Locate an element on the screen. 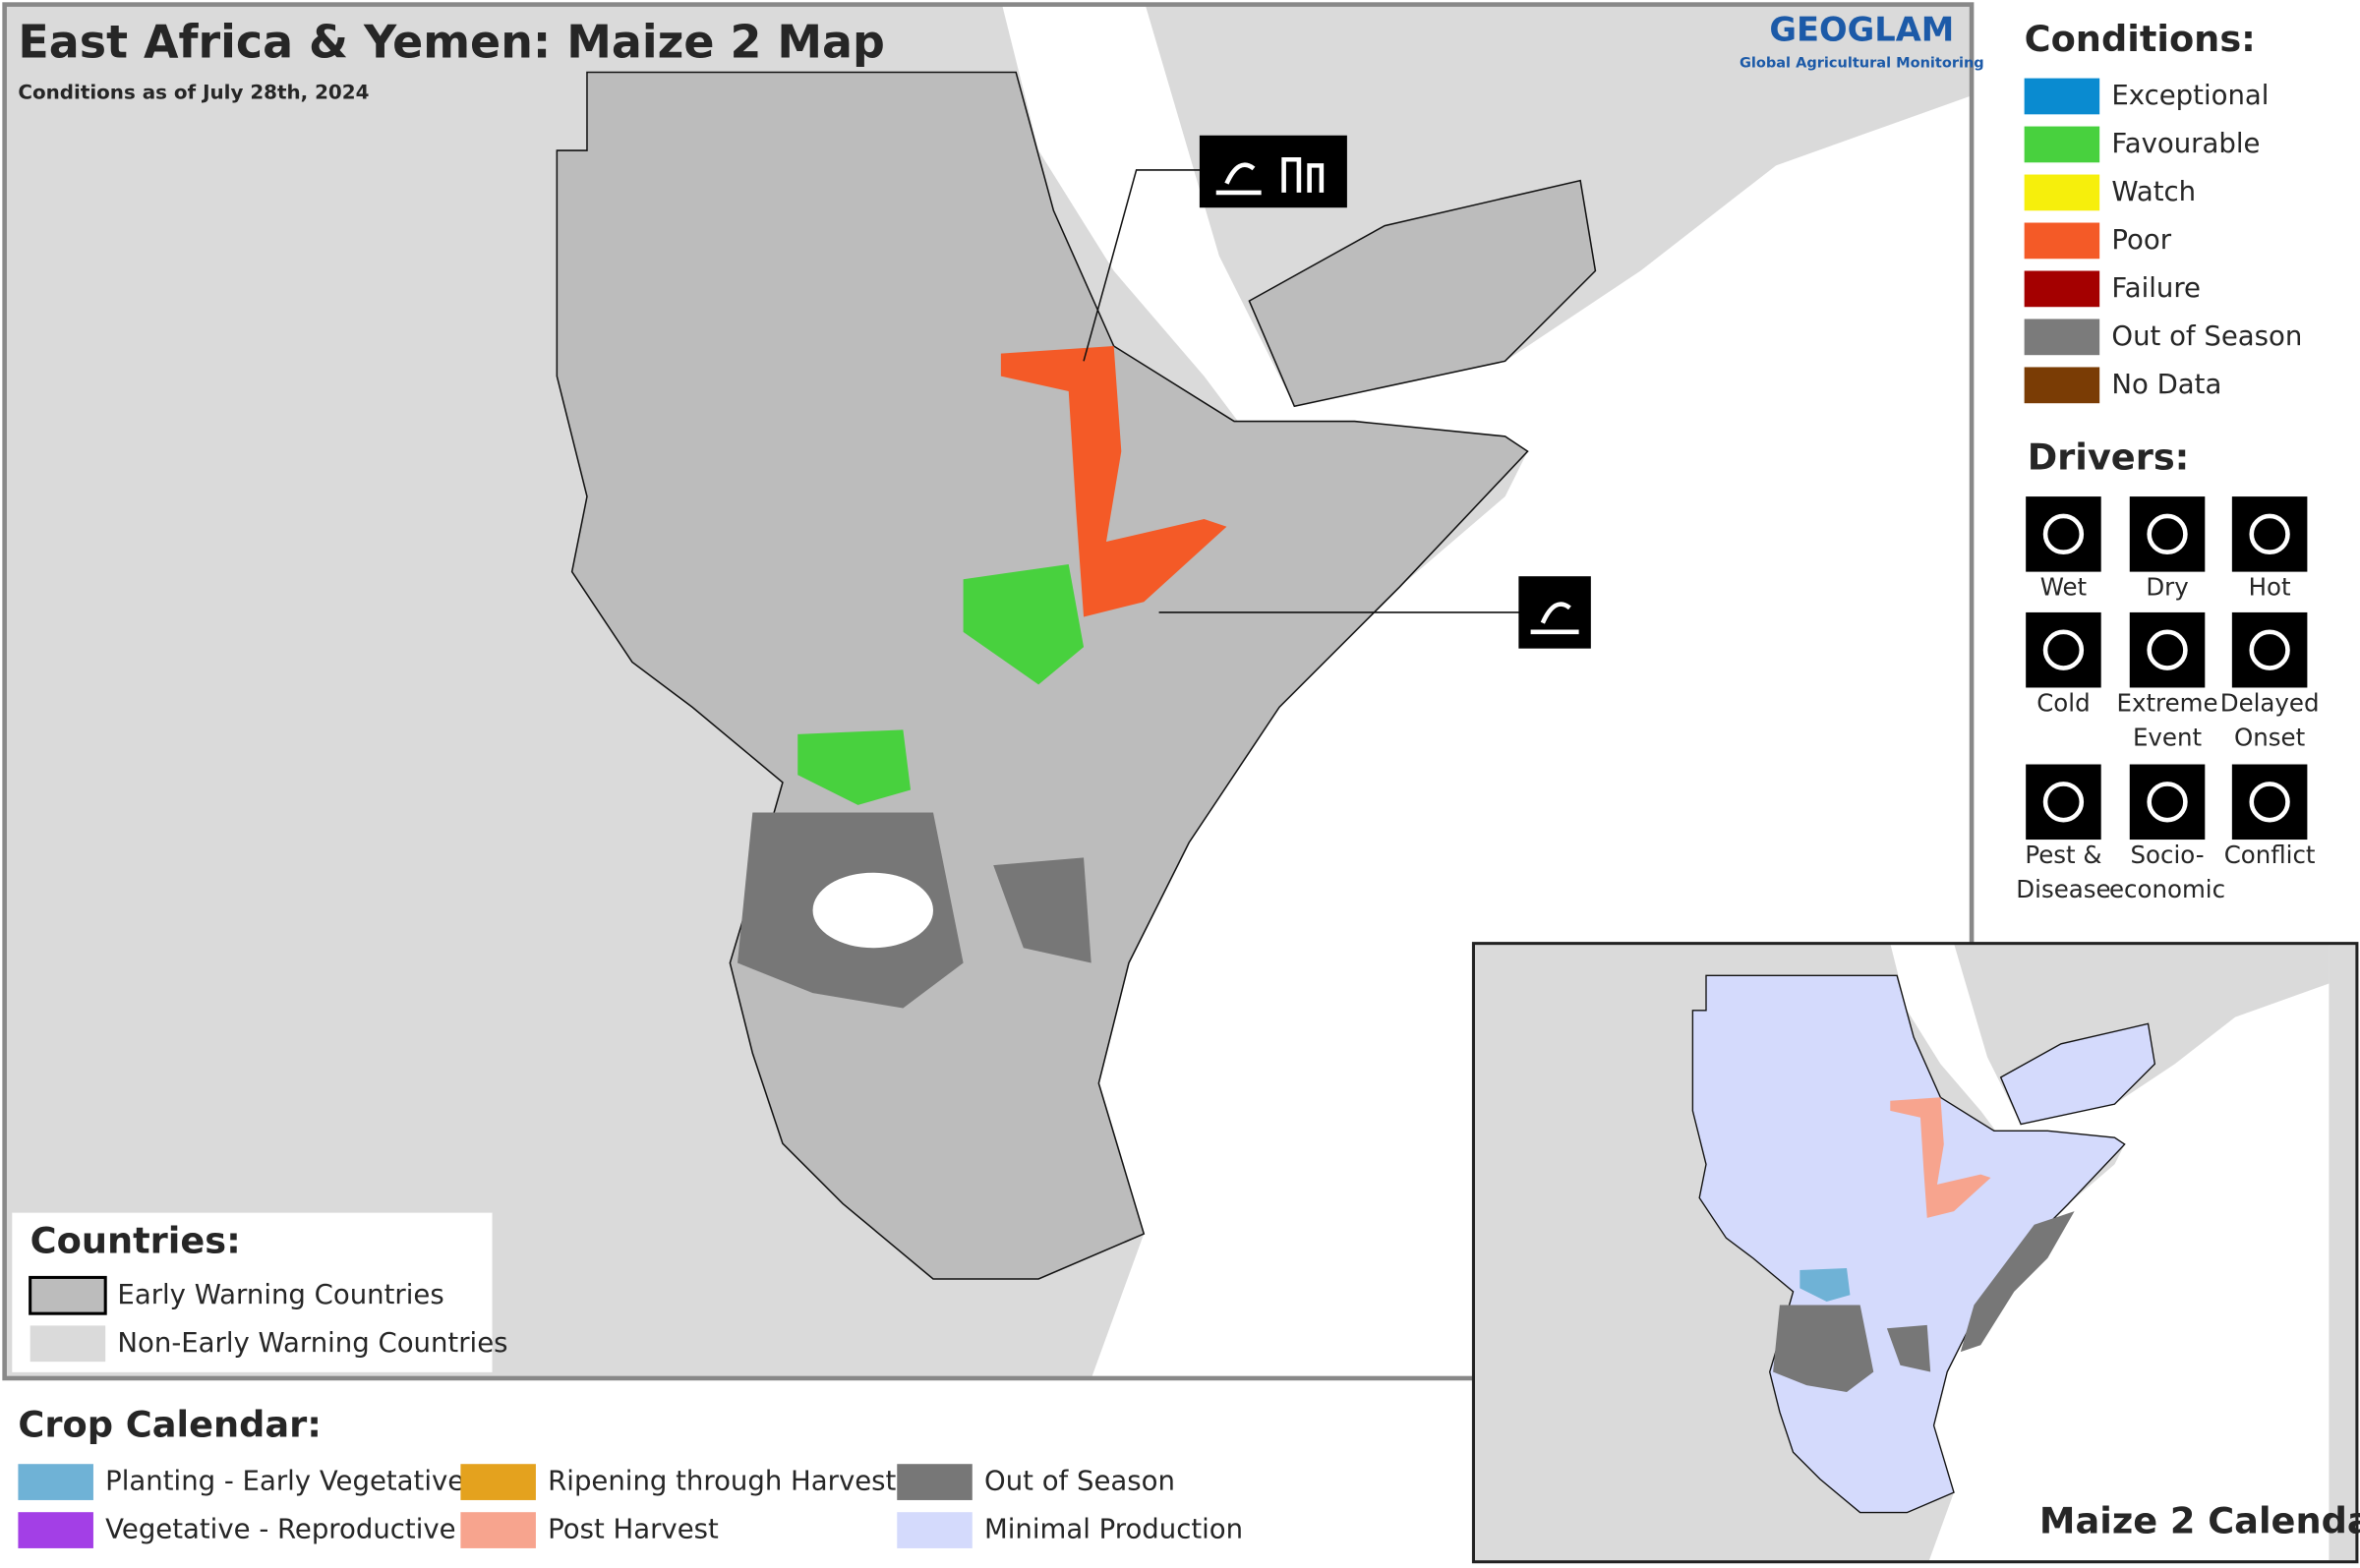  logo-subtitle: Global Agricultural Monitoring is located at coordinates (1862, 63).